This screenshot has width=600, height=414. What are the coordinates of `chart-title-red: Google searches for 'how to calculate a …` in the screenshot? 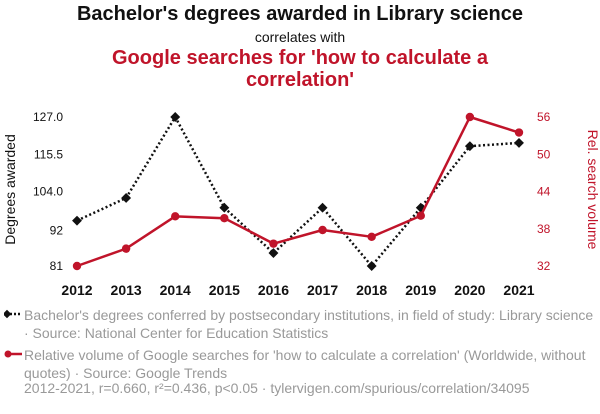 It's located at (300, 69).